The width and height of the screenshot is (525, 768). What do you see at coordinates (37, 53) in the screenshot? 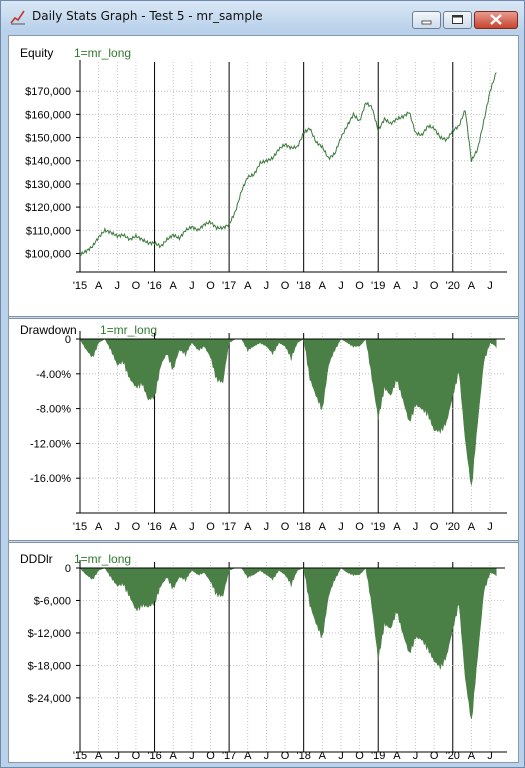
I see `panel-title: Equity` at bounding box center [37, 53].